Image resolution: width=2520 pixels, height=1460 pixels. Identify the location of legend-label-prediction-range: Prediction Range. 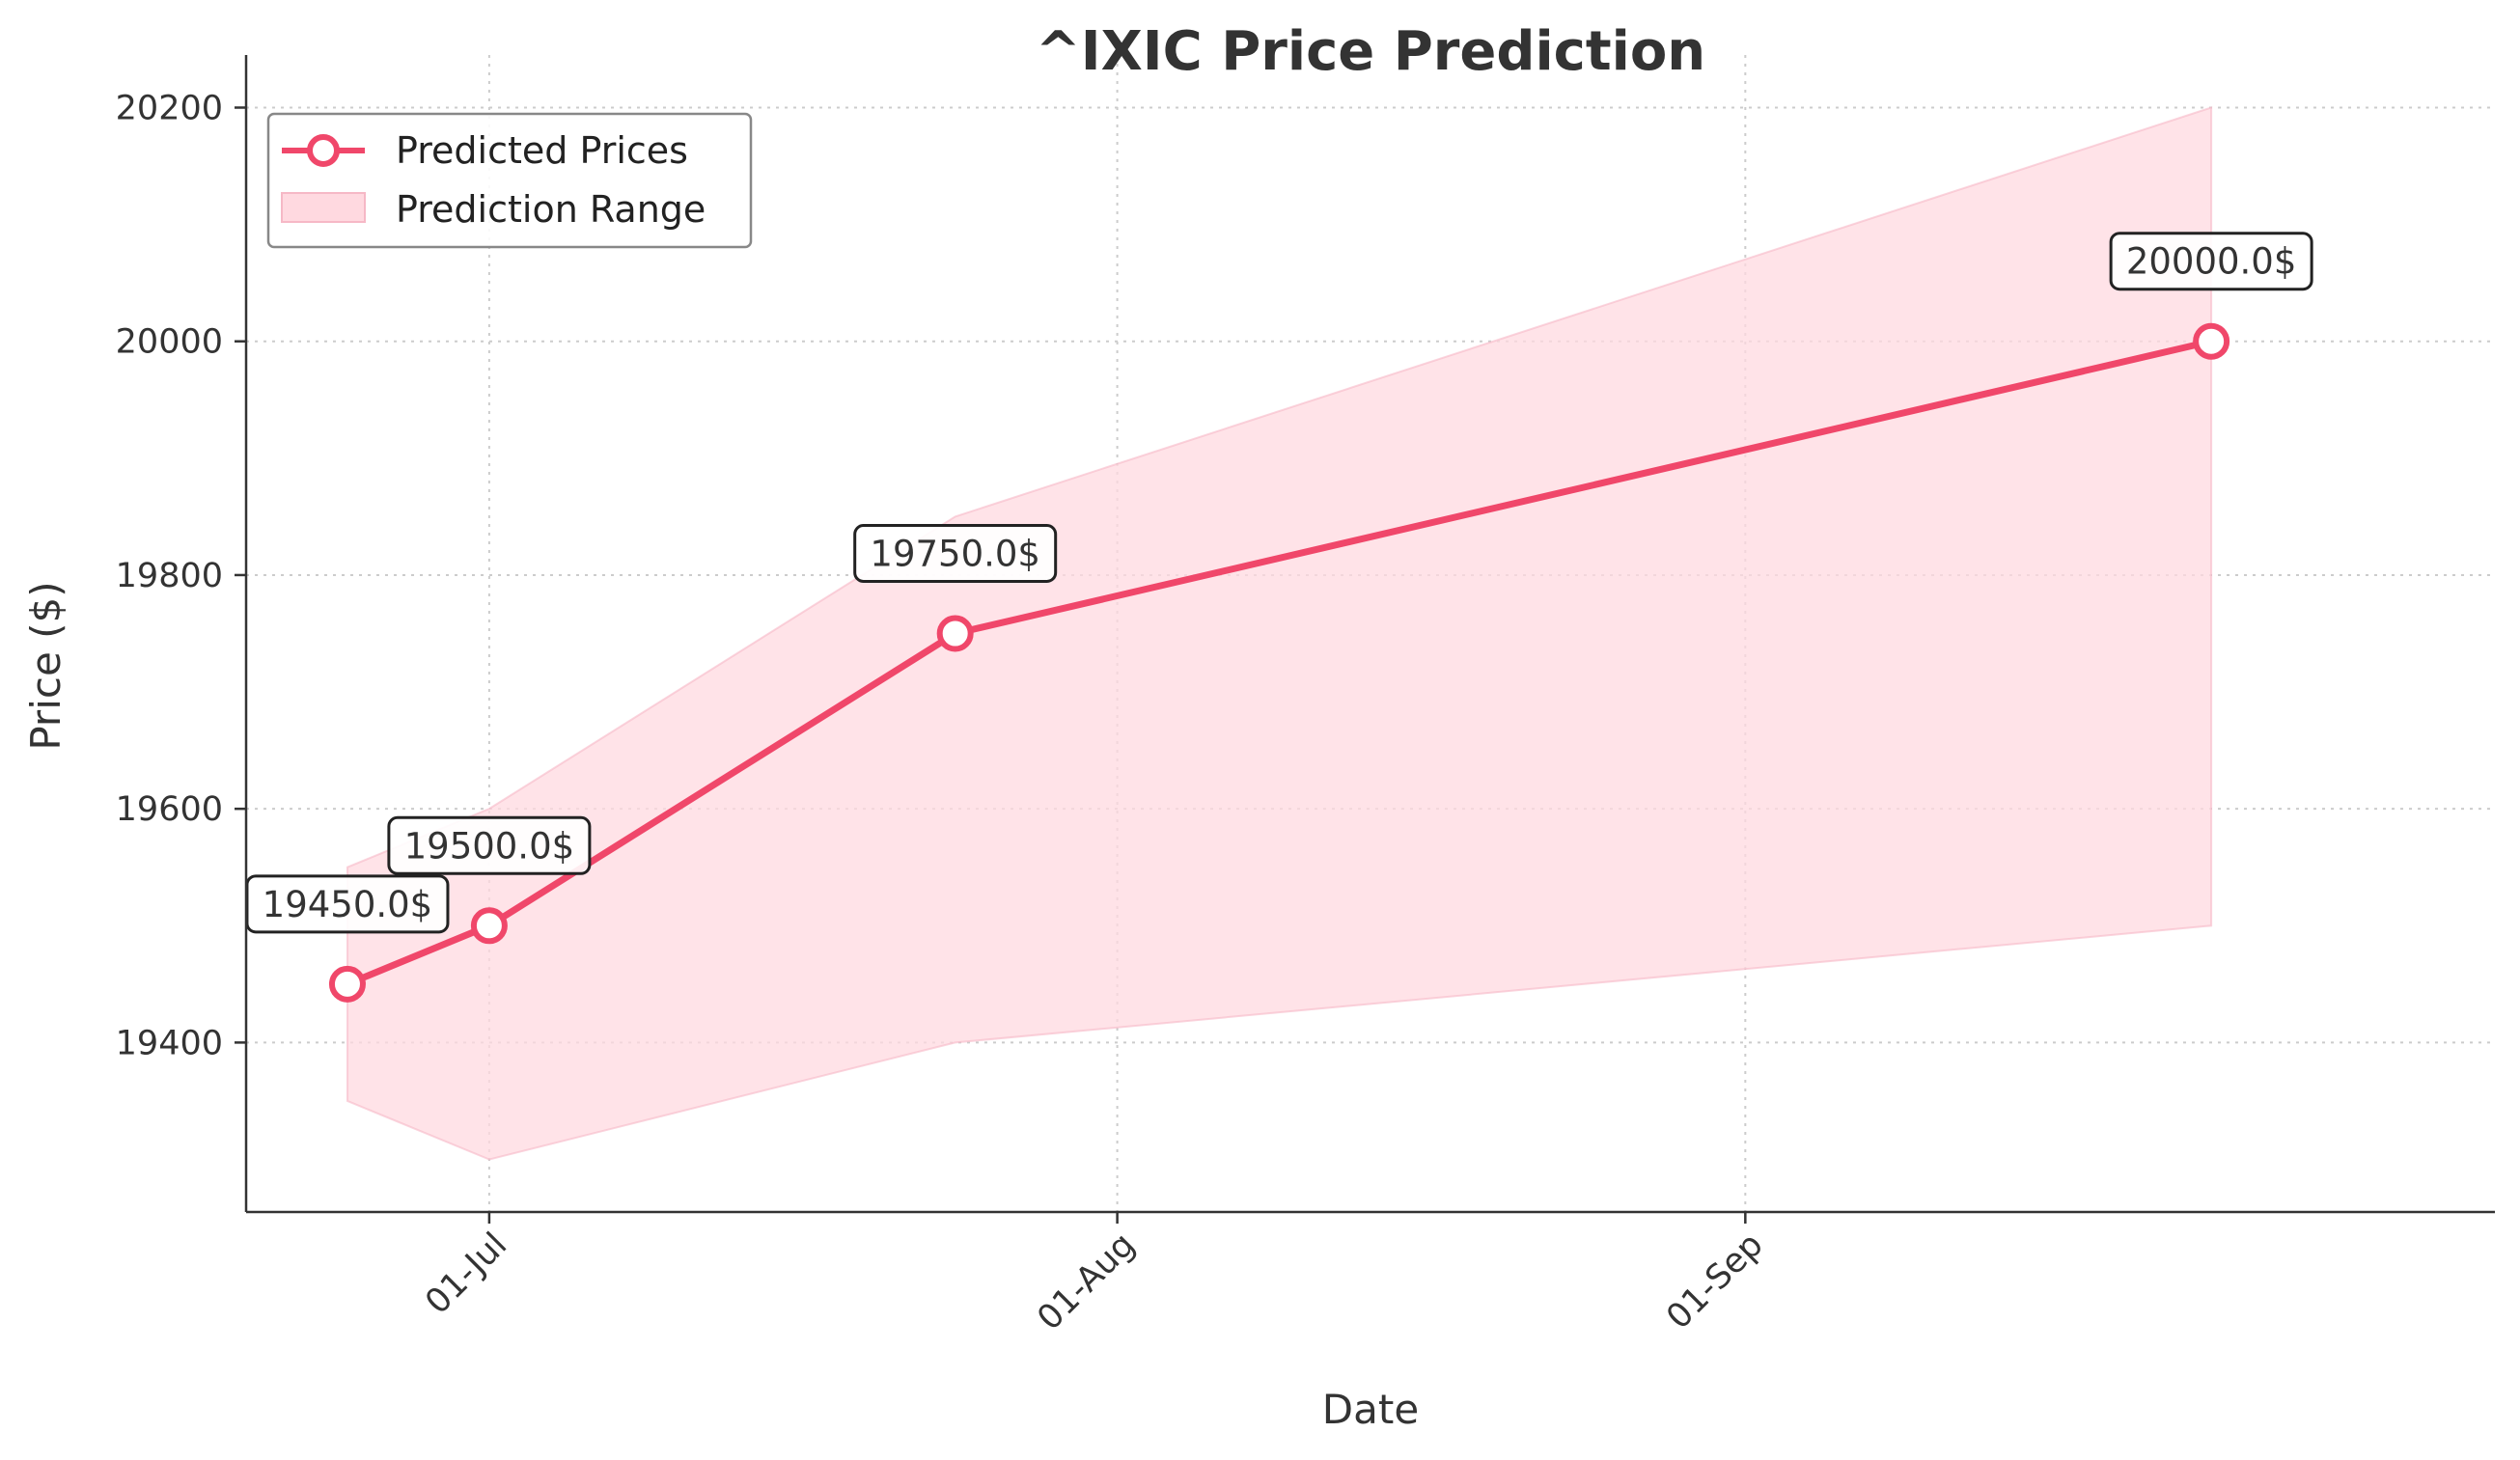
(551, 209).